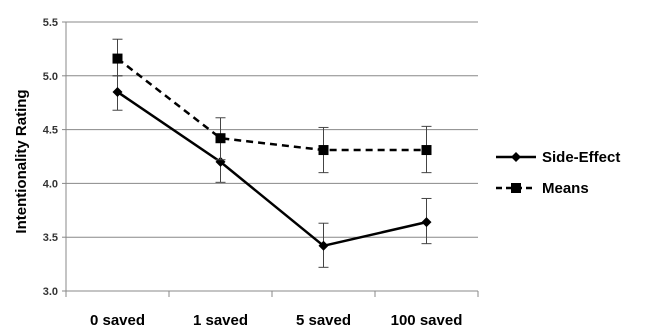 This screenshot has height=335, width=650. Describe the element at coordinates (50, 23) in the screenshot. I see `y-tick-label: 5.5` at that location.